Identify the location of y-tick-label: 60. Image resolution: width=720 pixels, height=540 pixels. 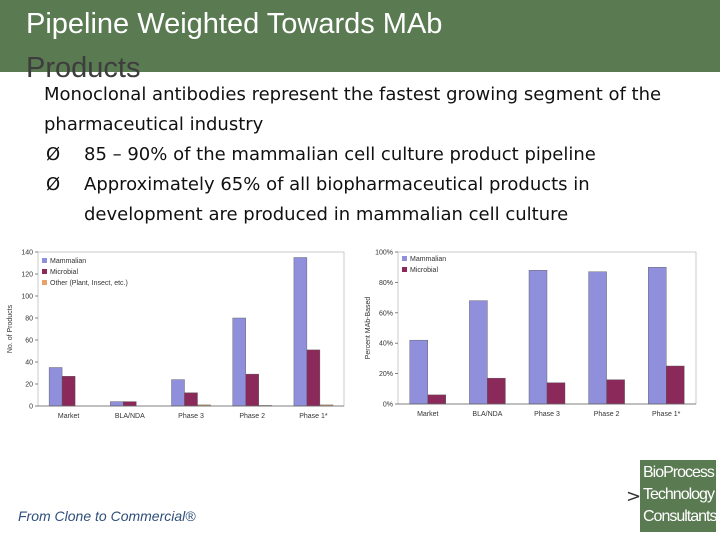
(29, 341).